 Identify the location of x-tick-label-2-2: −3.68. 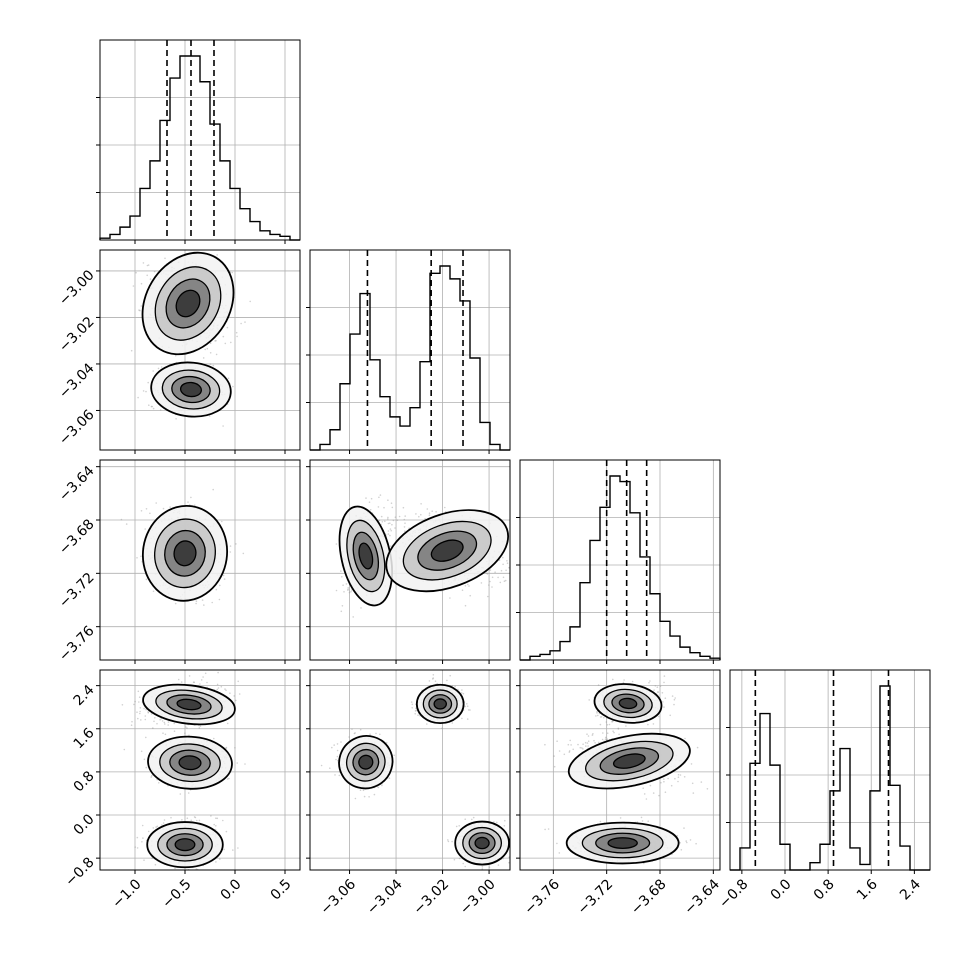
(649, 897).